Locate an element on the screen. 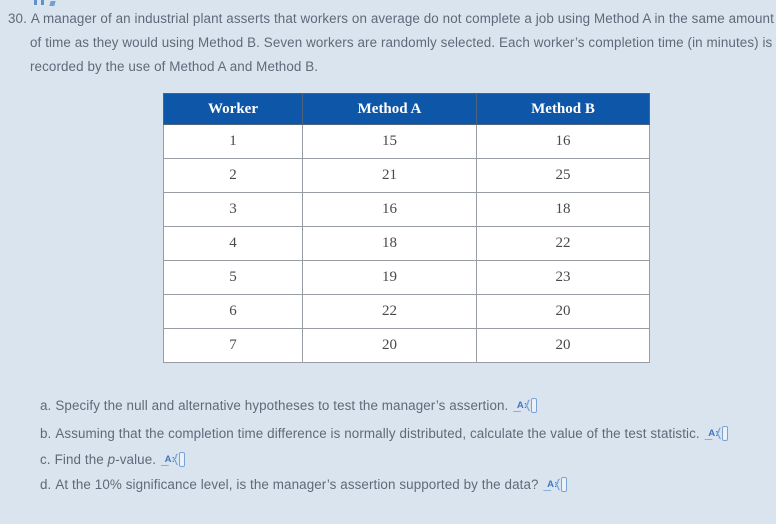 The height and width of the screenshot is (524, 776). column-header-method-a: Method A is located at coordinates (389, 109).